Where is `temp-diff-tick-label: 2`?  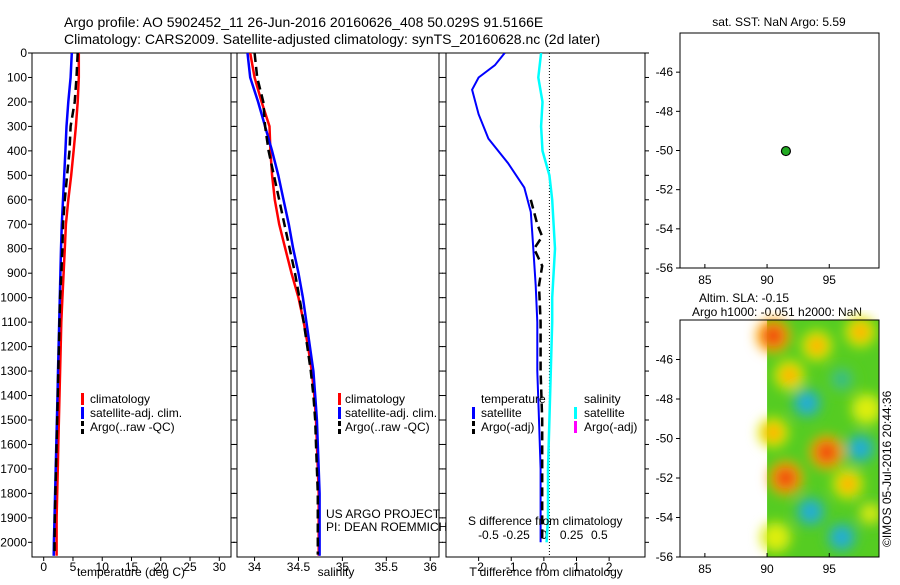 temp-diff-tick-label: 2 is located at coordinates (609, 567).